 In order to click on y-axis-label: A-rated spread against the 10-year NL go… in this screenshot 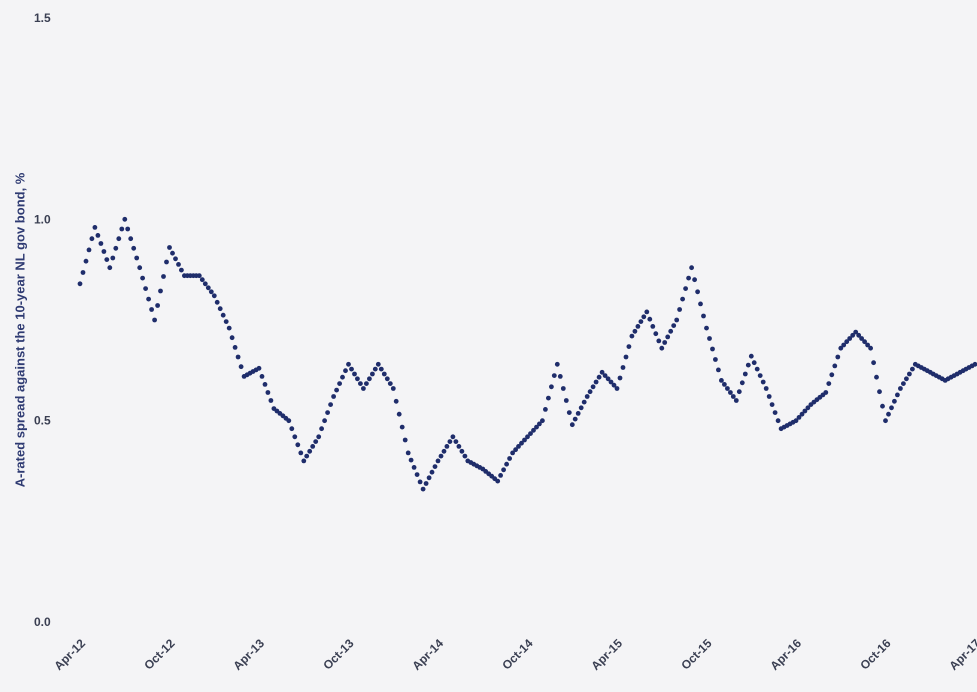, I will do `click(20, 330)`.